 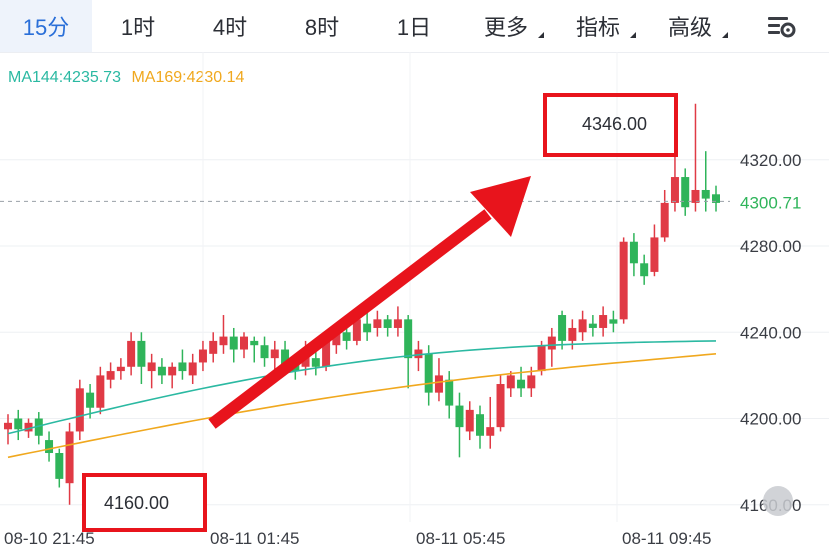 I want to click on high-annotation-box, so click(x=610, y=125).